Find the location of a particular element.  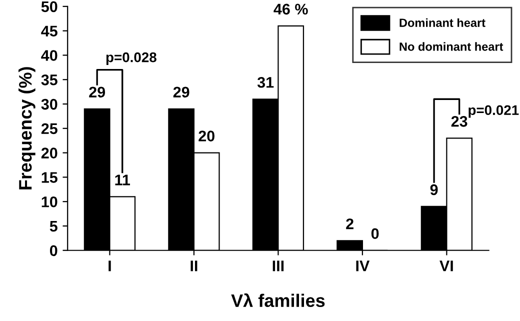

y-tick-label: 30 is located at coordinates (49, 104).